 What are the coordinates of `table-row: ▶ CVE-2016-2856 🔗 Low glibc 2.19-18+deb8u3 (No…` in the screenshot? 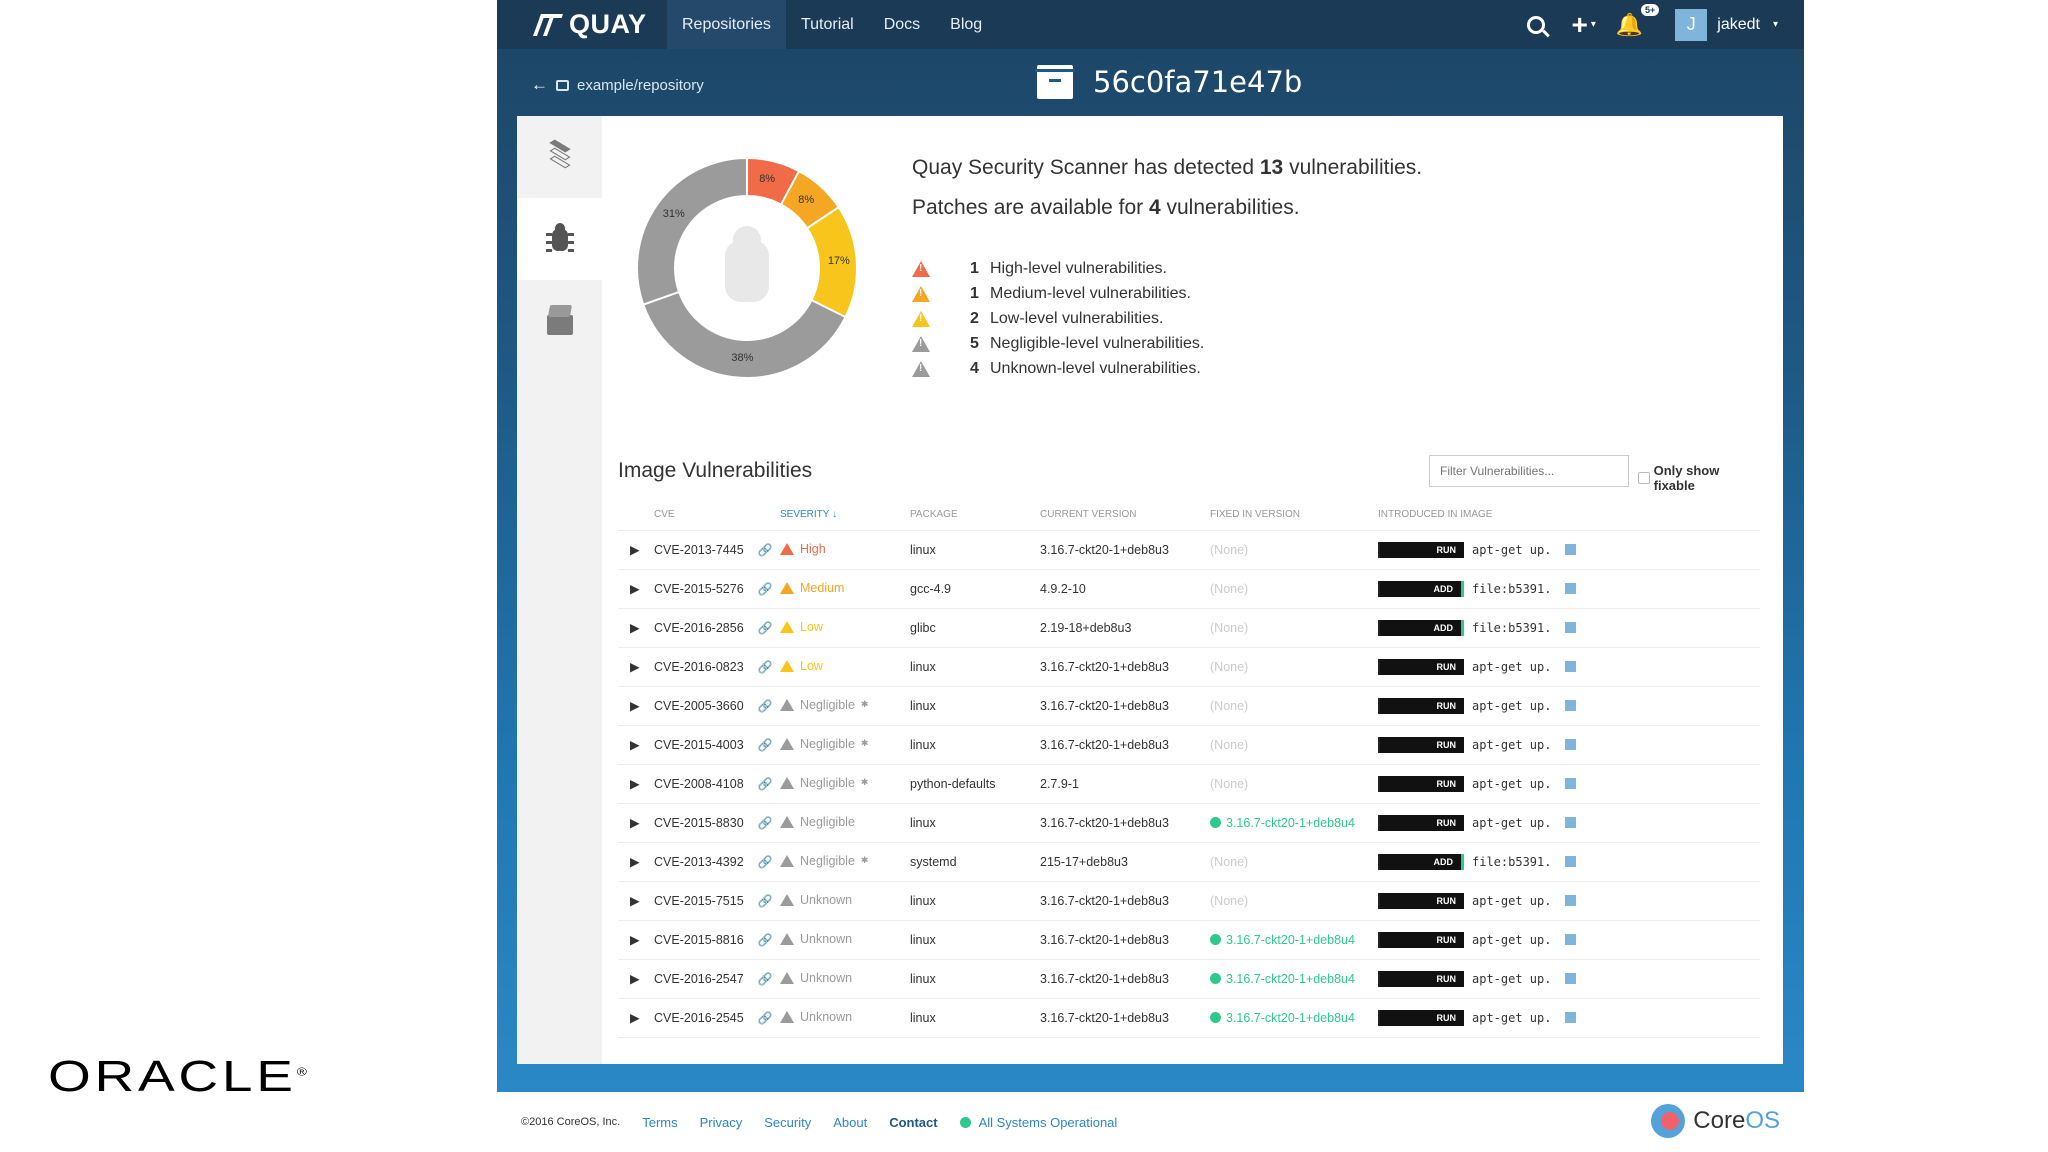 It's located at (1189, 628).